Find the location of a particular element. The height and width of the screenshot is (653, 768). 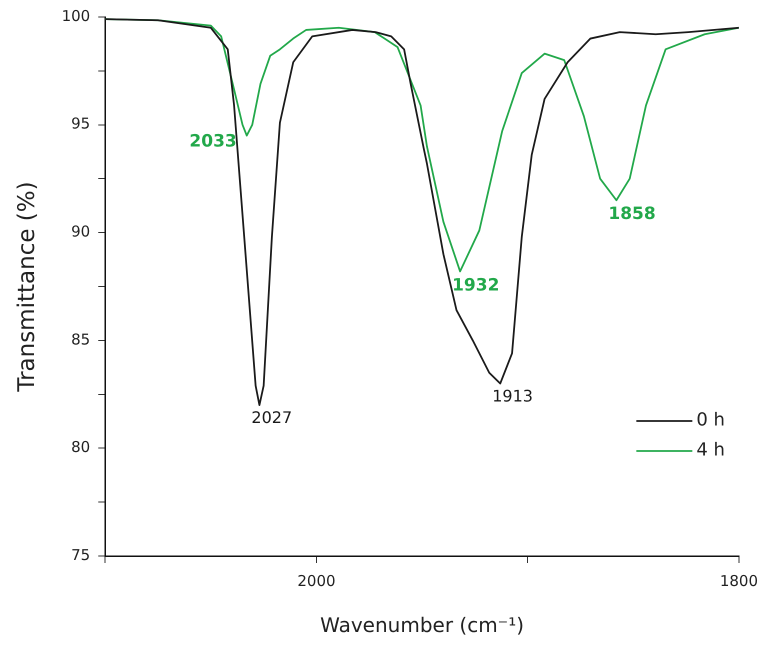

annotation: 2033 is located at coordinates (213, 142).